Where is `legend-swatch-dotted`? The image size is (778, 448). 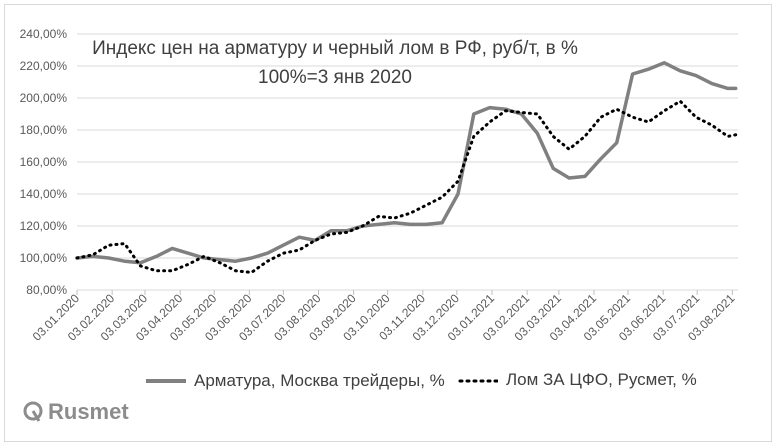
legend-swatch-dotted is located at coordinates (479, 378).